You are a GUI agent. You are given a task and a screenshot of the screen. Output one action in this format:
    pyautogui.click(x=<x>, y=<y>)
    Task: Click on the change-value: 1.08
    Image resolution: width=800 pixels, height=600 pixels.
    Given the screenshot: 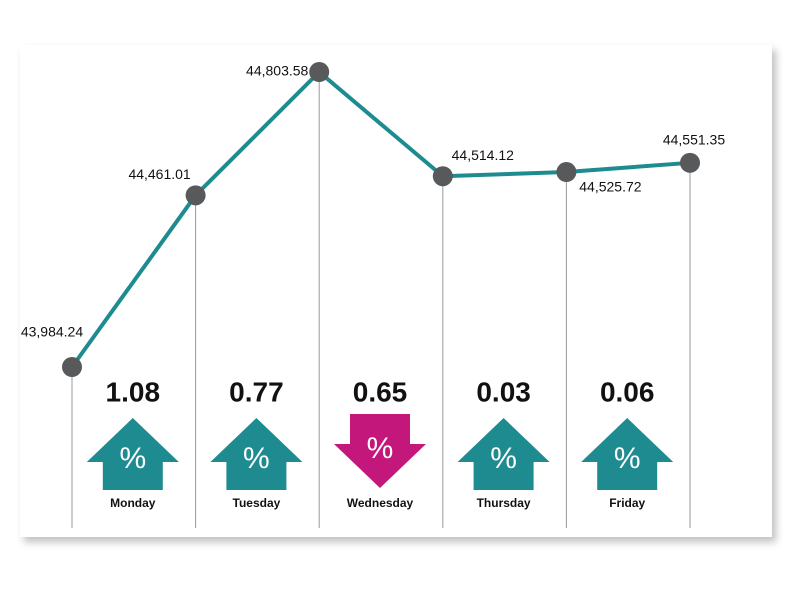 What is the action you would take?
    pyautogui.click(x=133, y=391)
    